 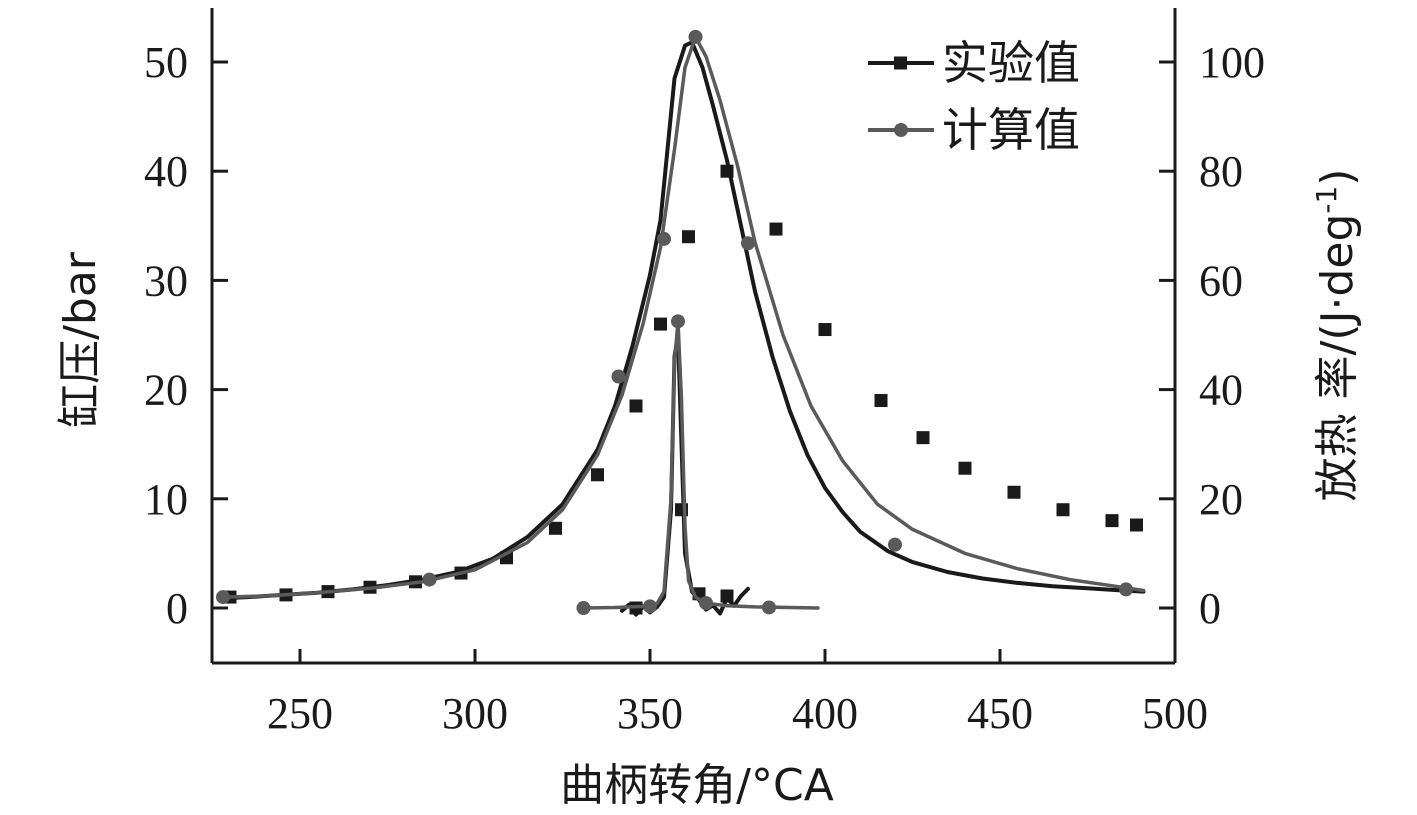 I want to click on y-tick-label-left: 20, so click(x=166, y=390).